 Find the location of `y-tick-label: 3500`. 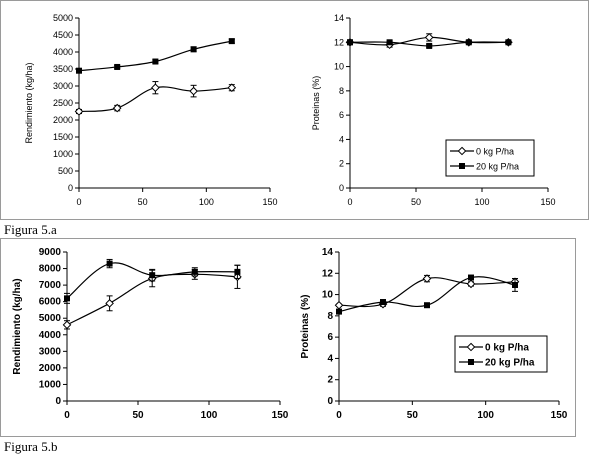

y-tick-label: 3500 is located at coordinates (63, 69).